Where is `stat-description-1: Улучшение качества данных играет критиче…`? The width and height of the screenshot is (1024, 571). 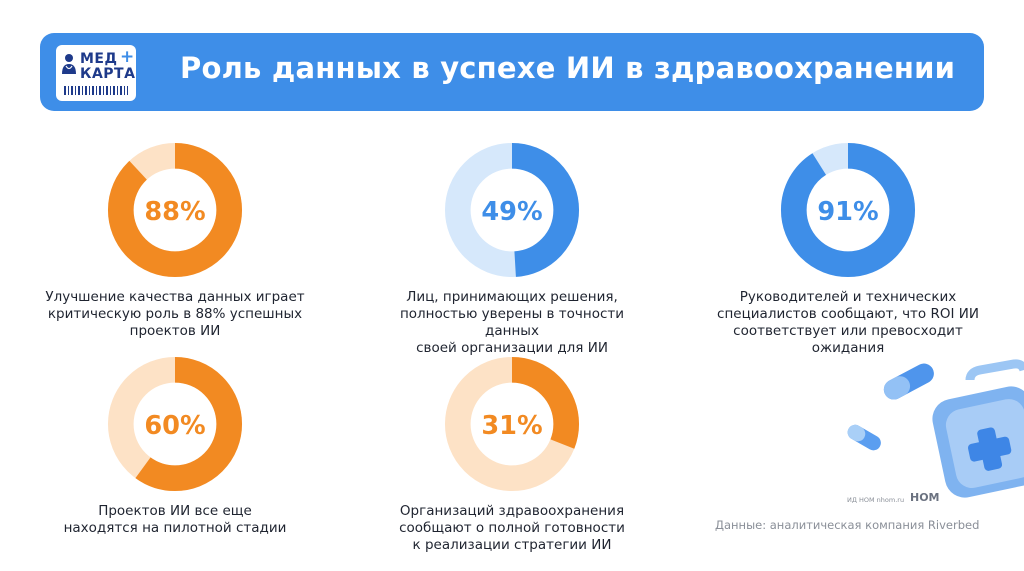
stat-description-1: Улучшение качества данных играет критиче… is located at coordinates (175, 314).